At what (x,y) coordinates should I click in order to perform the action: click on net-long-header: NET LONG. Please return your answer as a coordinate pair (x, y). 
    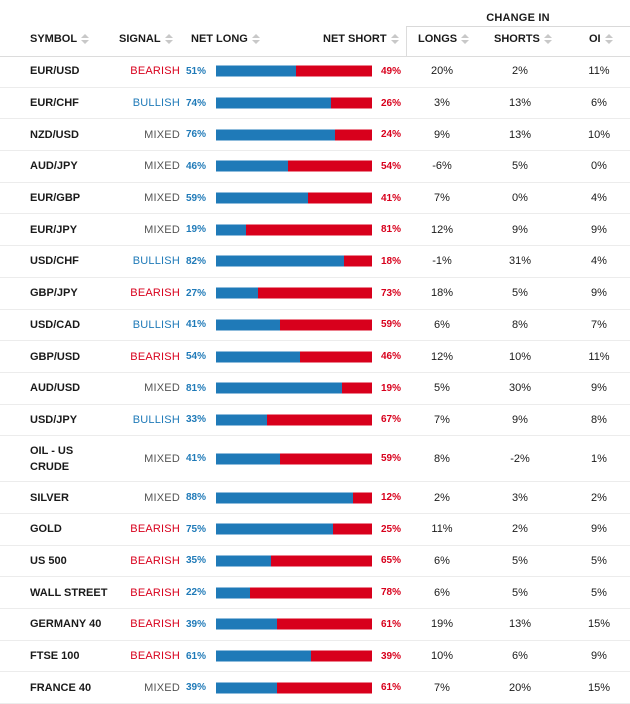
    Looking at the image, I should click on (225, 39).